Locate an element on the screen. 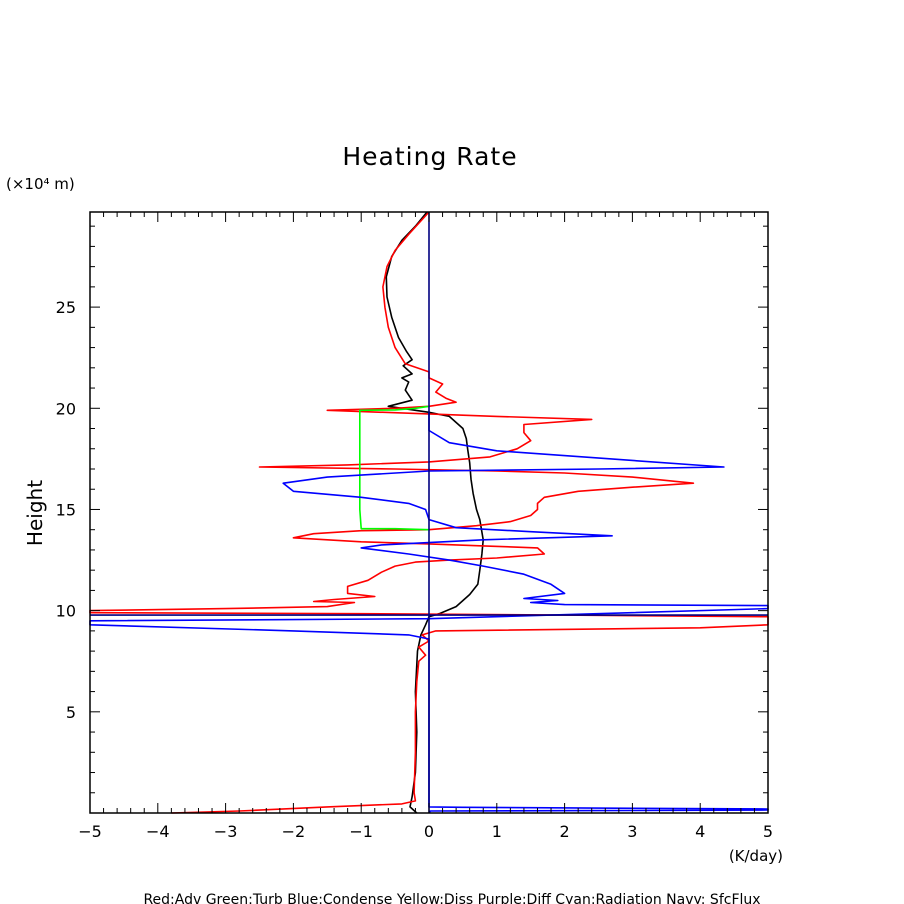  x-tick-label: −5 is located at coordinates (90, 831).